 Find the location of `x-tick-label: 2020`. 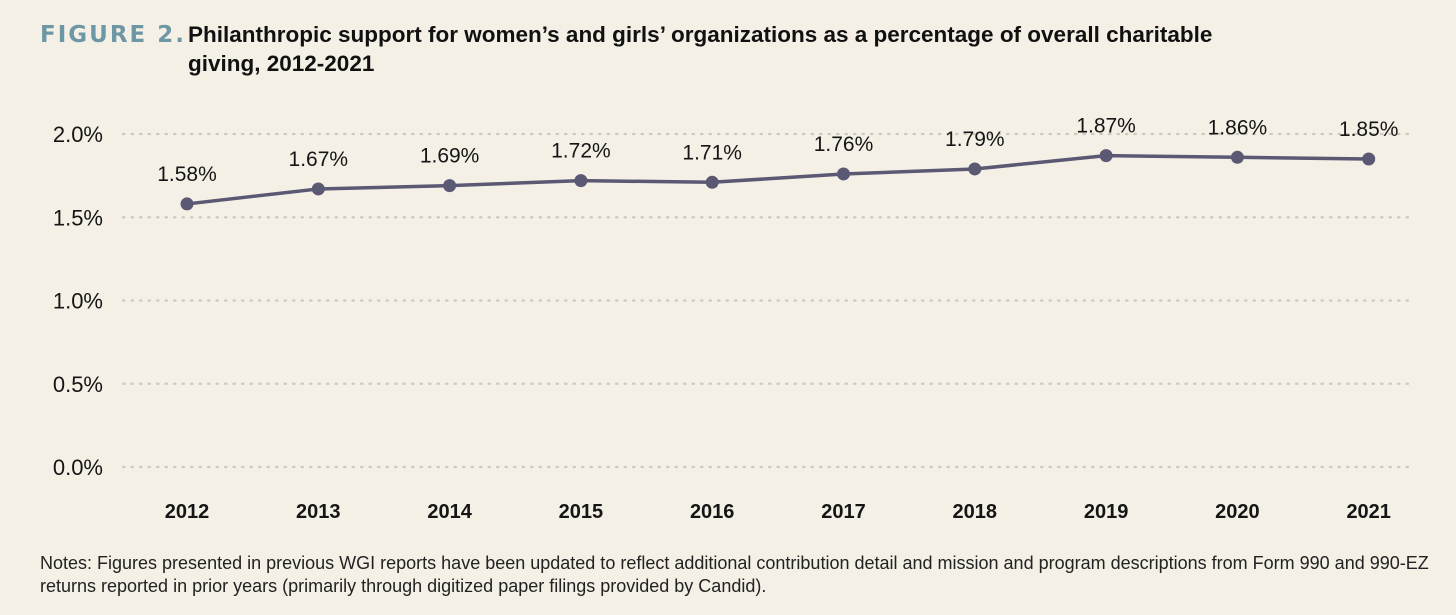

x-tick-label: 2020 is located at coordinates (1237, 512).